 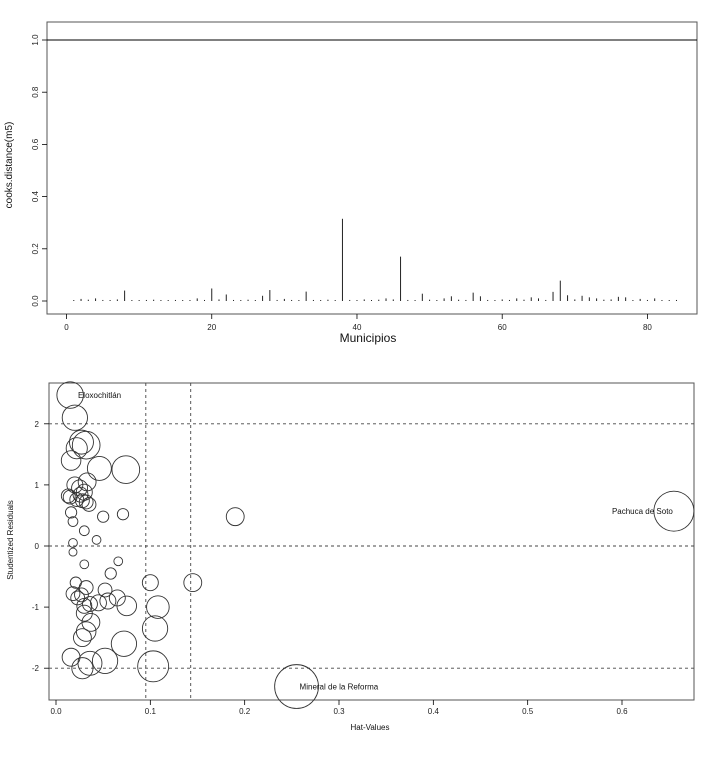 I want to click on y-tick-label: 0.8, so click(x=35, y=92).